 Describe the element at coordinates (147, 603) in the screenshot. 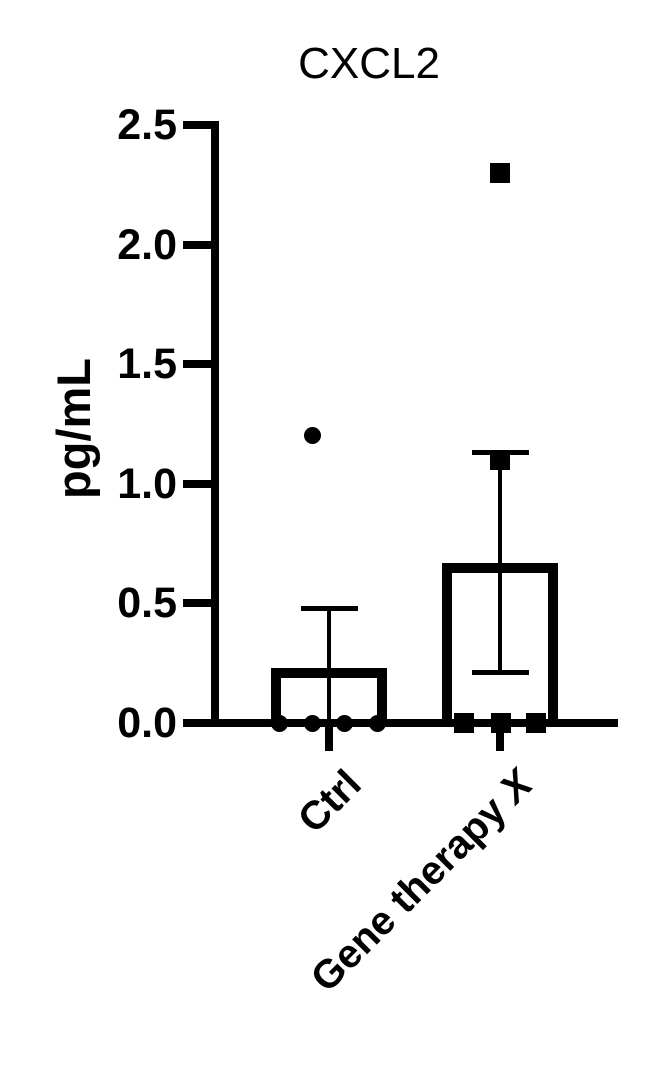

I see `y-tick-label: 0.5` at that location.